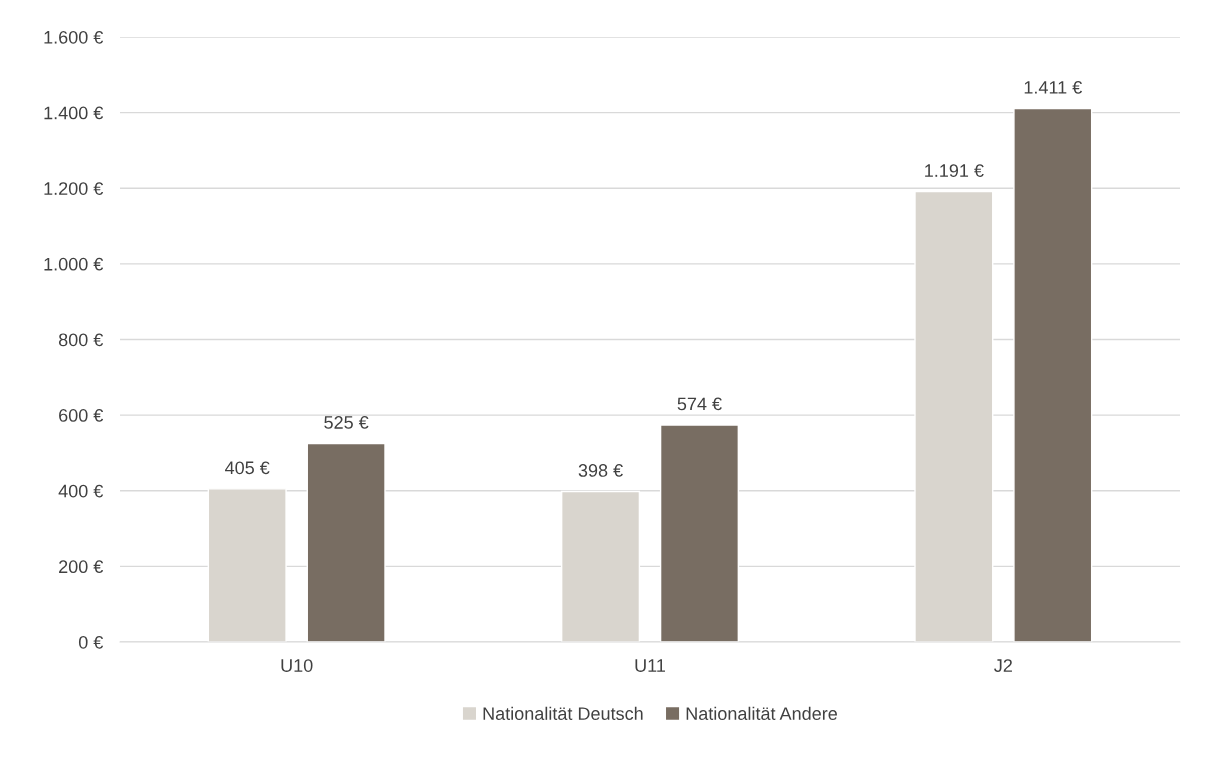 The image size is (1209, 758). What do you see at coordinates (1053, 87) in the screenshot?
I see `data-label: 1.411 €` at bounding box center [1053, 87].